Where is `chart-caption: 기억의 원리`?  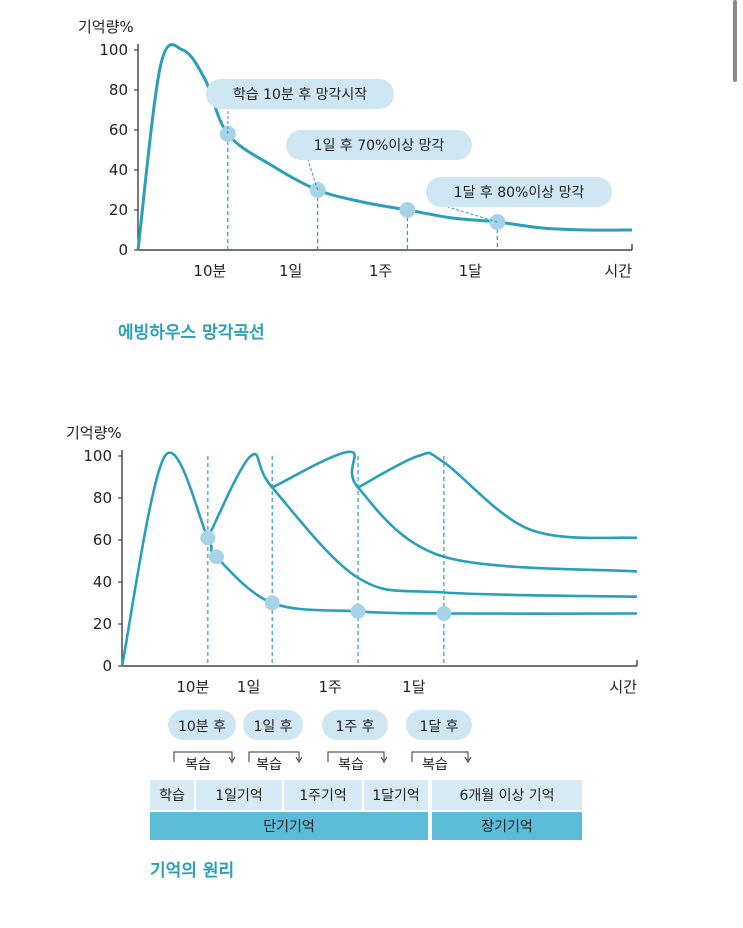 chart-caption: 기억의 원리 is located at coordinates (192, 871).